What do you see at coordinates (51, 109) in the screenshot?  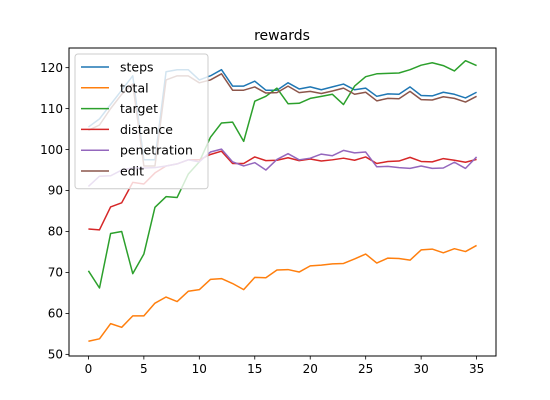 I see `y-tick-label: 110` at bounding box center [51, 109].